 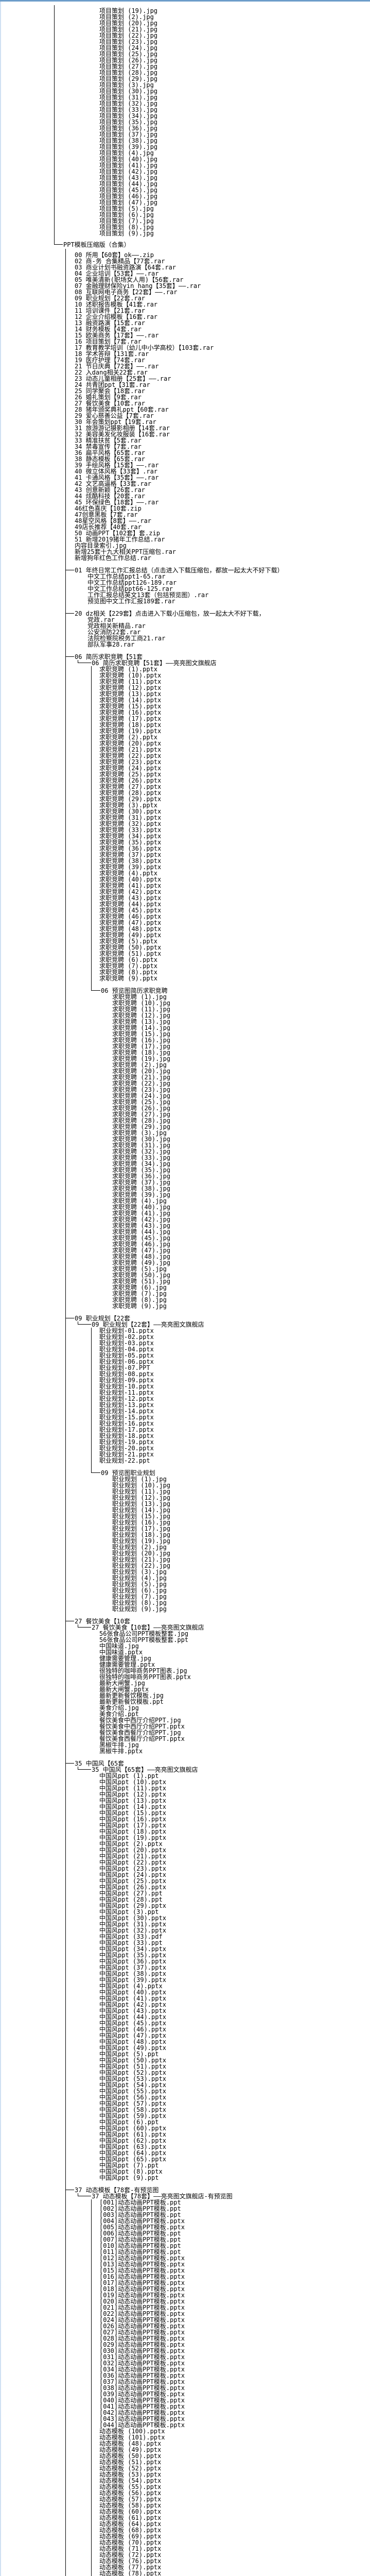 What do you see at coordinates (141, 1157) in the screenshot?
I see `folder-06-jpg-files-item: 求职竞聘 (33).jpg` at bounding box center [141, 1157].